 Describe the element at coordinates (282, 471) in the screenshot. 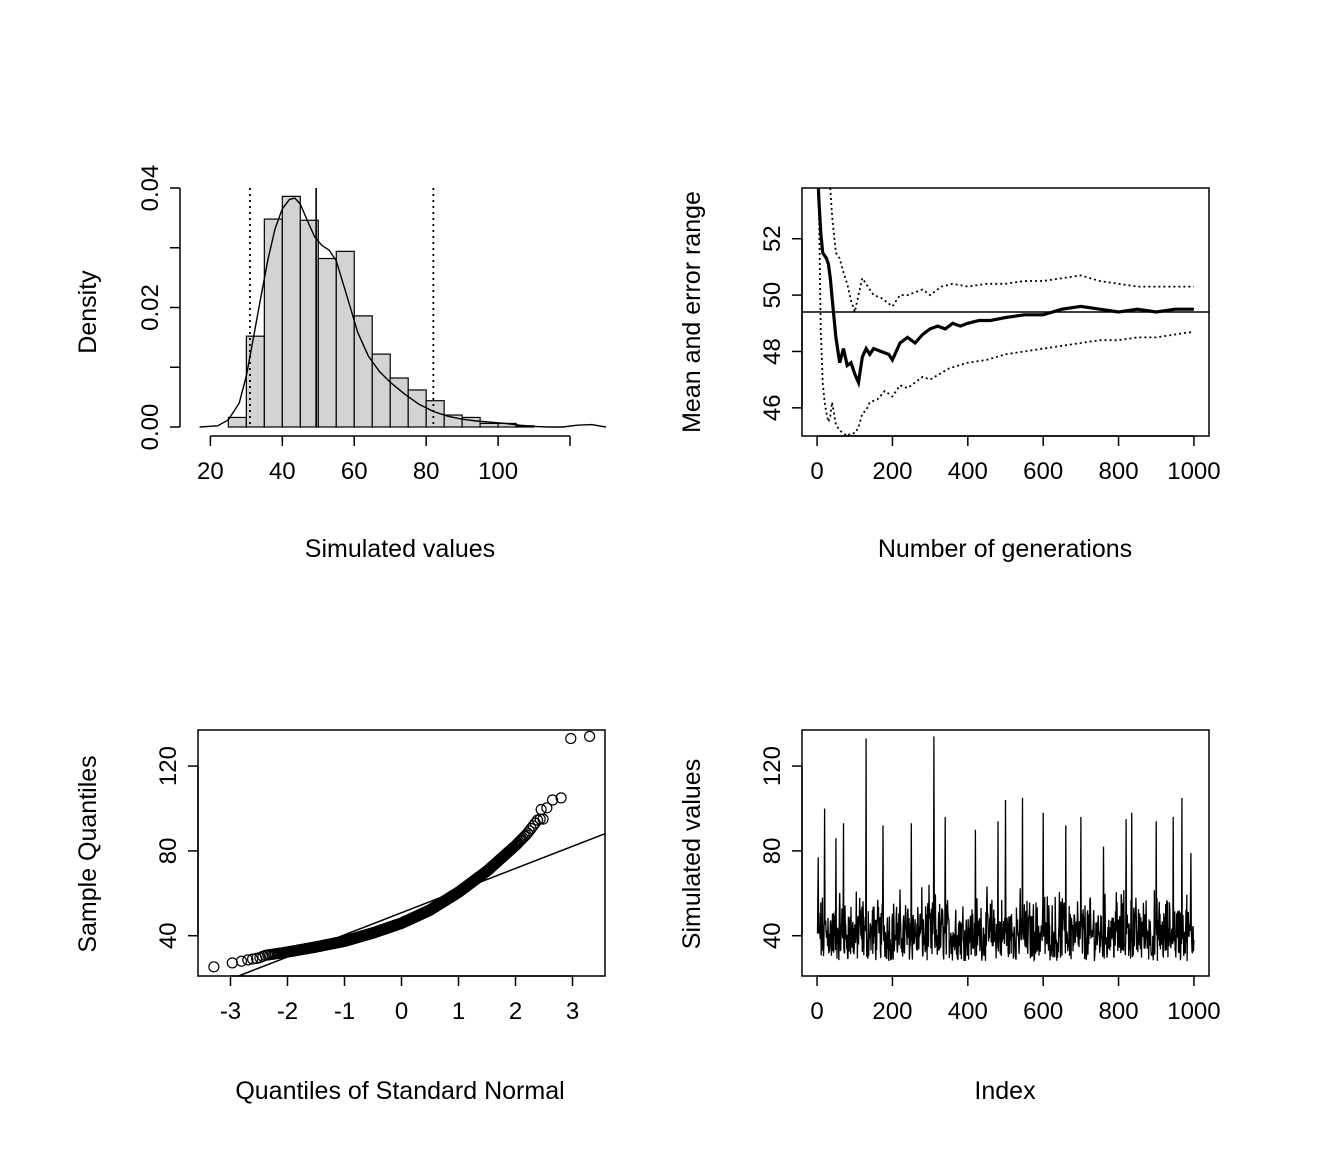

I see `histogram-x-tick-label: 40` at that location.